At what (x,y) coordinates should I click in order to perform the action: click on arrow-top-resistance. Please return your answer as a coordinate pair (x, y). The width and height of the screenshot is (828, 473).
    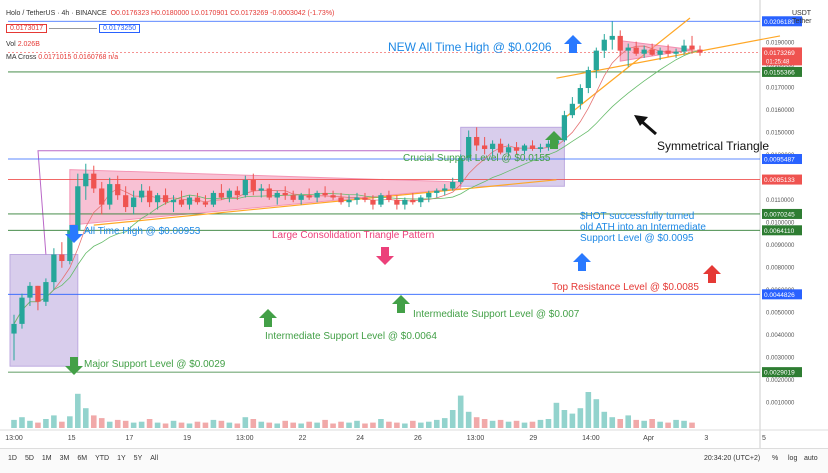
    Looking at the image, I should click on (712, 274).